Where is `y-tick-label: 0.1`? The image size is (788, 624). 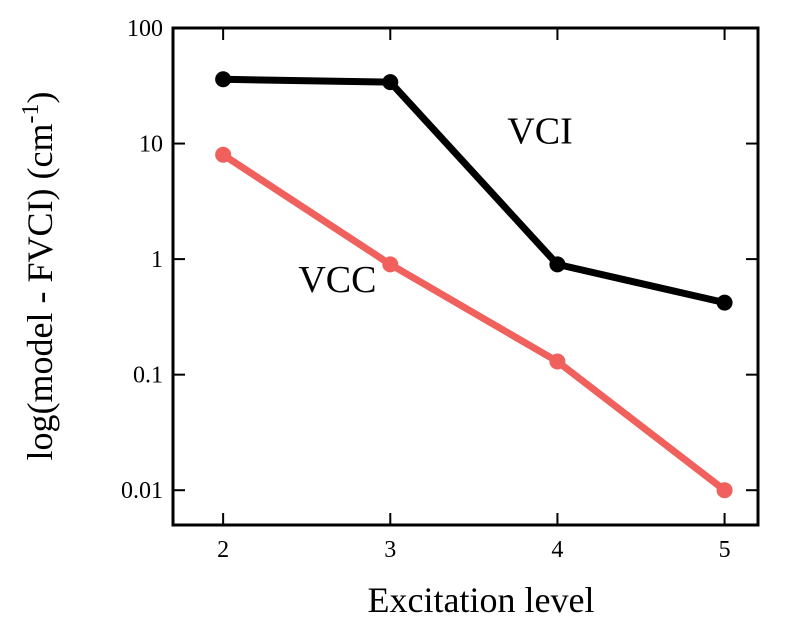 y-tick-label: 0.1 is located at coordinates (148, 376).